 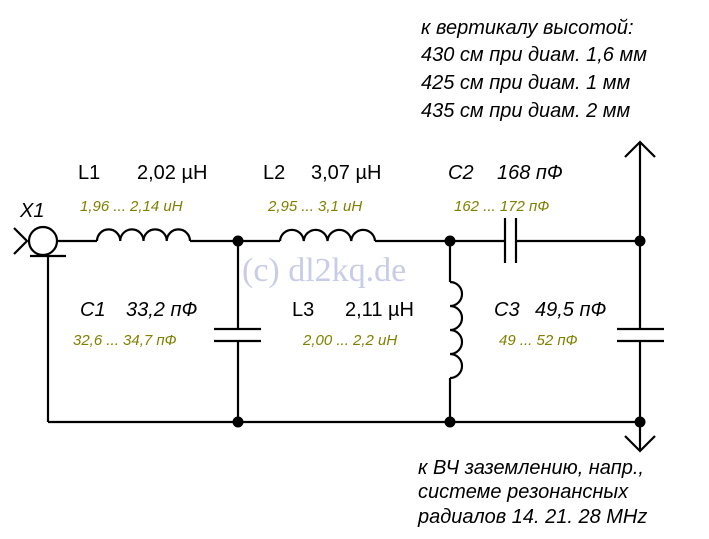 What do you see at coordinates (526, 83) in the screenshot?
I see `top-note-line: 425 см при диам. 1 мм` at bounding box center [526, 83].